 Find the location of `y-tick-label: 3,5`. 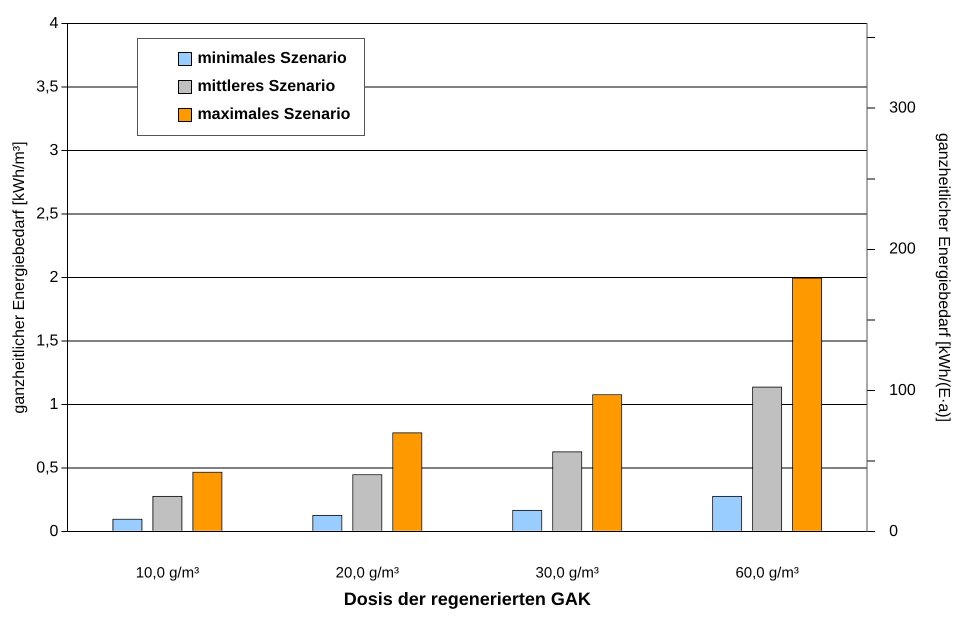

y-tick-label: 3,5 is located at coordinates (47, 87).